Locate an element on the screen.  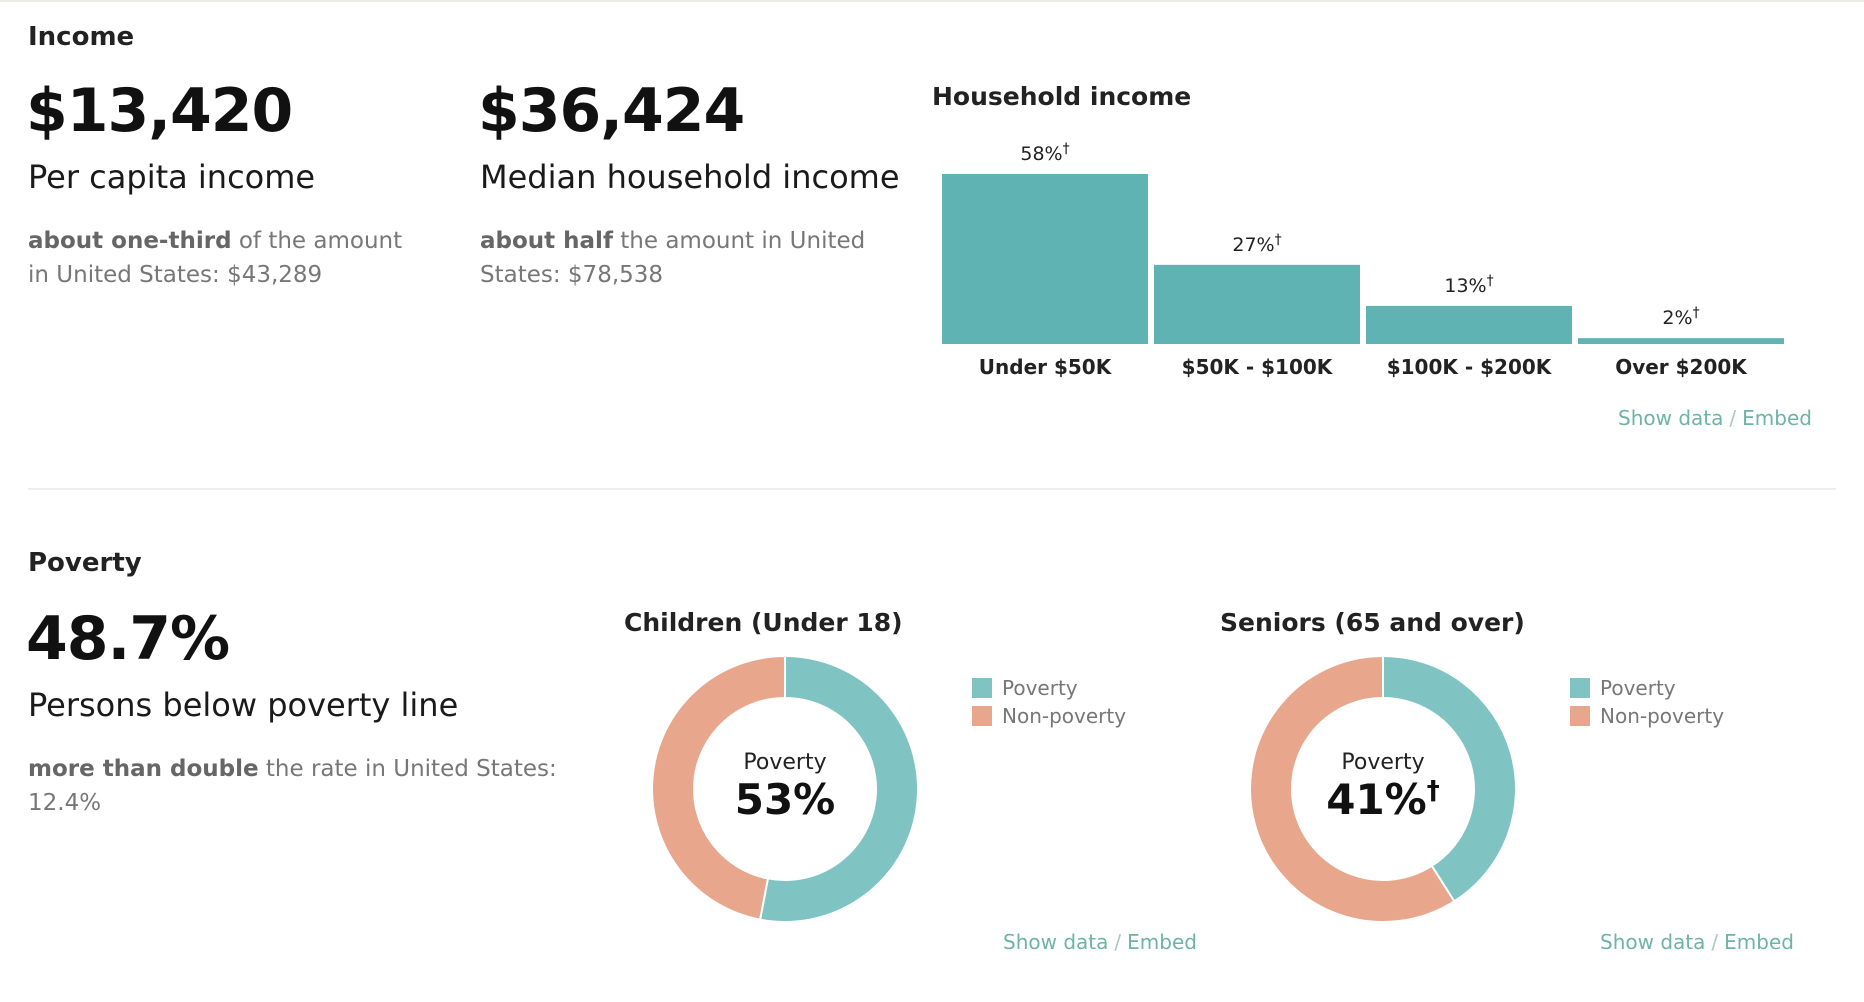
bar-category-label: Over $200K is located at coordinates (1681, 367).